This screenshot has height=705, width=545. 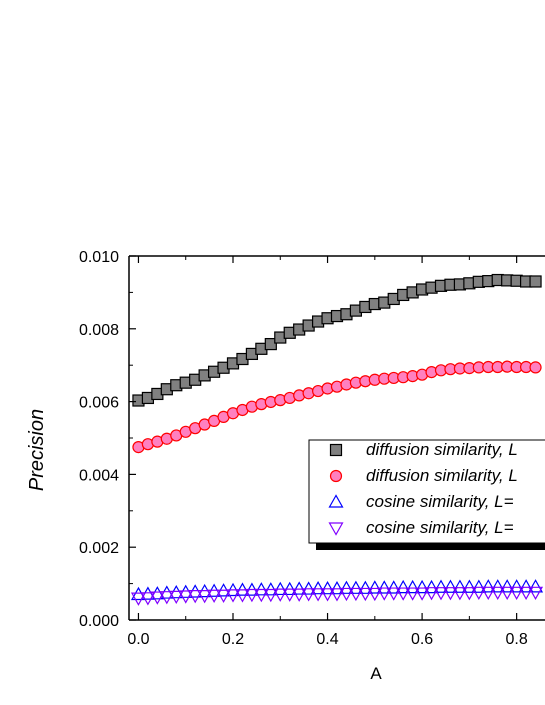 I want to click on y-tick-label: 0.000, so click(x=99, y=621).